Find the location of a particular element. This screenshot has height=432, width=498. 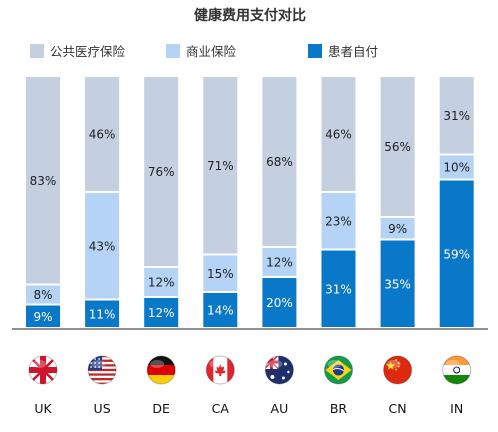

data-label-IN-0: 59% is located at coordinates (456, 254).